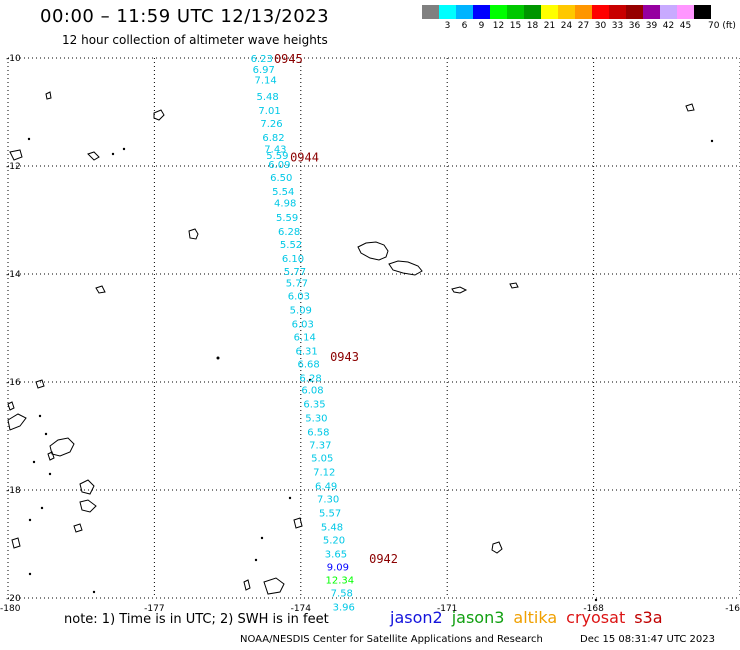 This screenshot has width=740, height=650. What do you see at coordinates (279, 165) in the screenshot?
I see `wave-height-label: 6.09` at bounding box center [279, 165].